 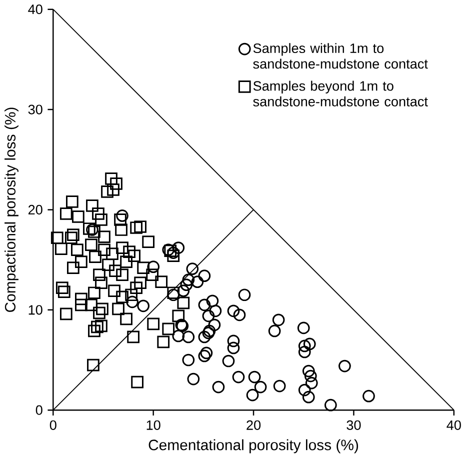 I want to click on legend-label: Samples beyond 1m to sandstone-mudstone contact, so click(x=340, y=93).